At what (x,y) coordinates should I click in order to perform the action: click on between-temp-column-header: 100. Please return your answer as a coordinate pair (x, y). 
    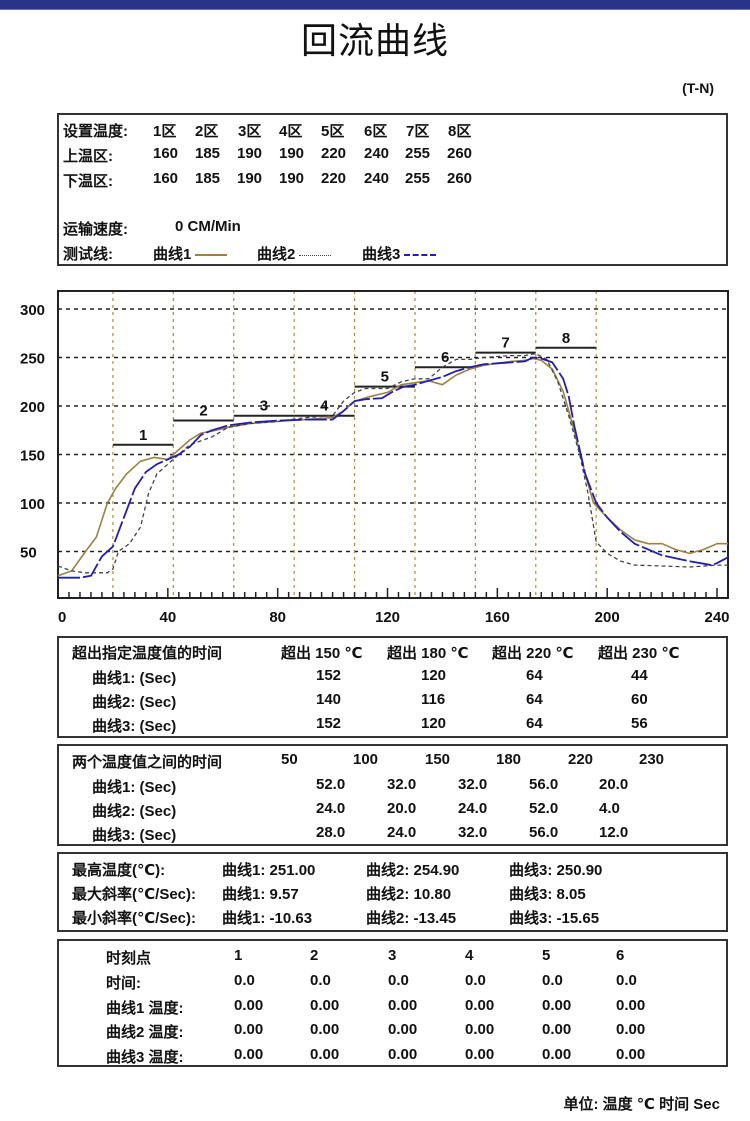
    Looking at the image, I should click on (366, 759).